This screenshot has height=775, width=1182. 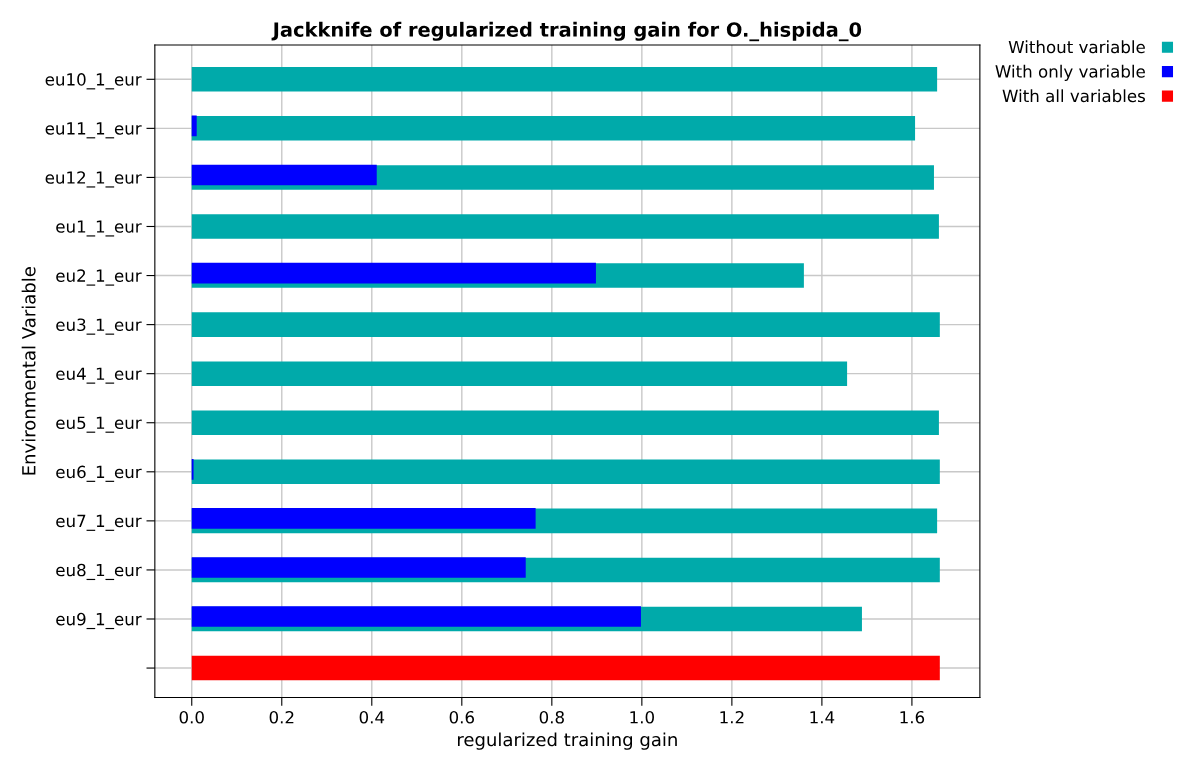 I want to click on y-axis-title: Environmental Variable, so click(x=28, y=371).